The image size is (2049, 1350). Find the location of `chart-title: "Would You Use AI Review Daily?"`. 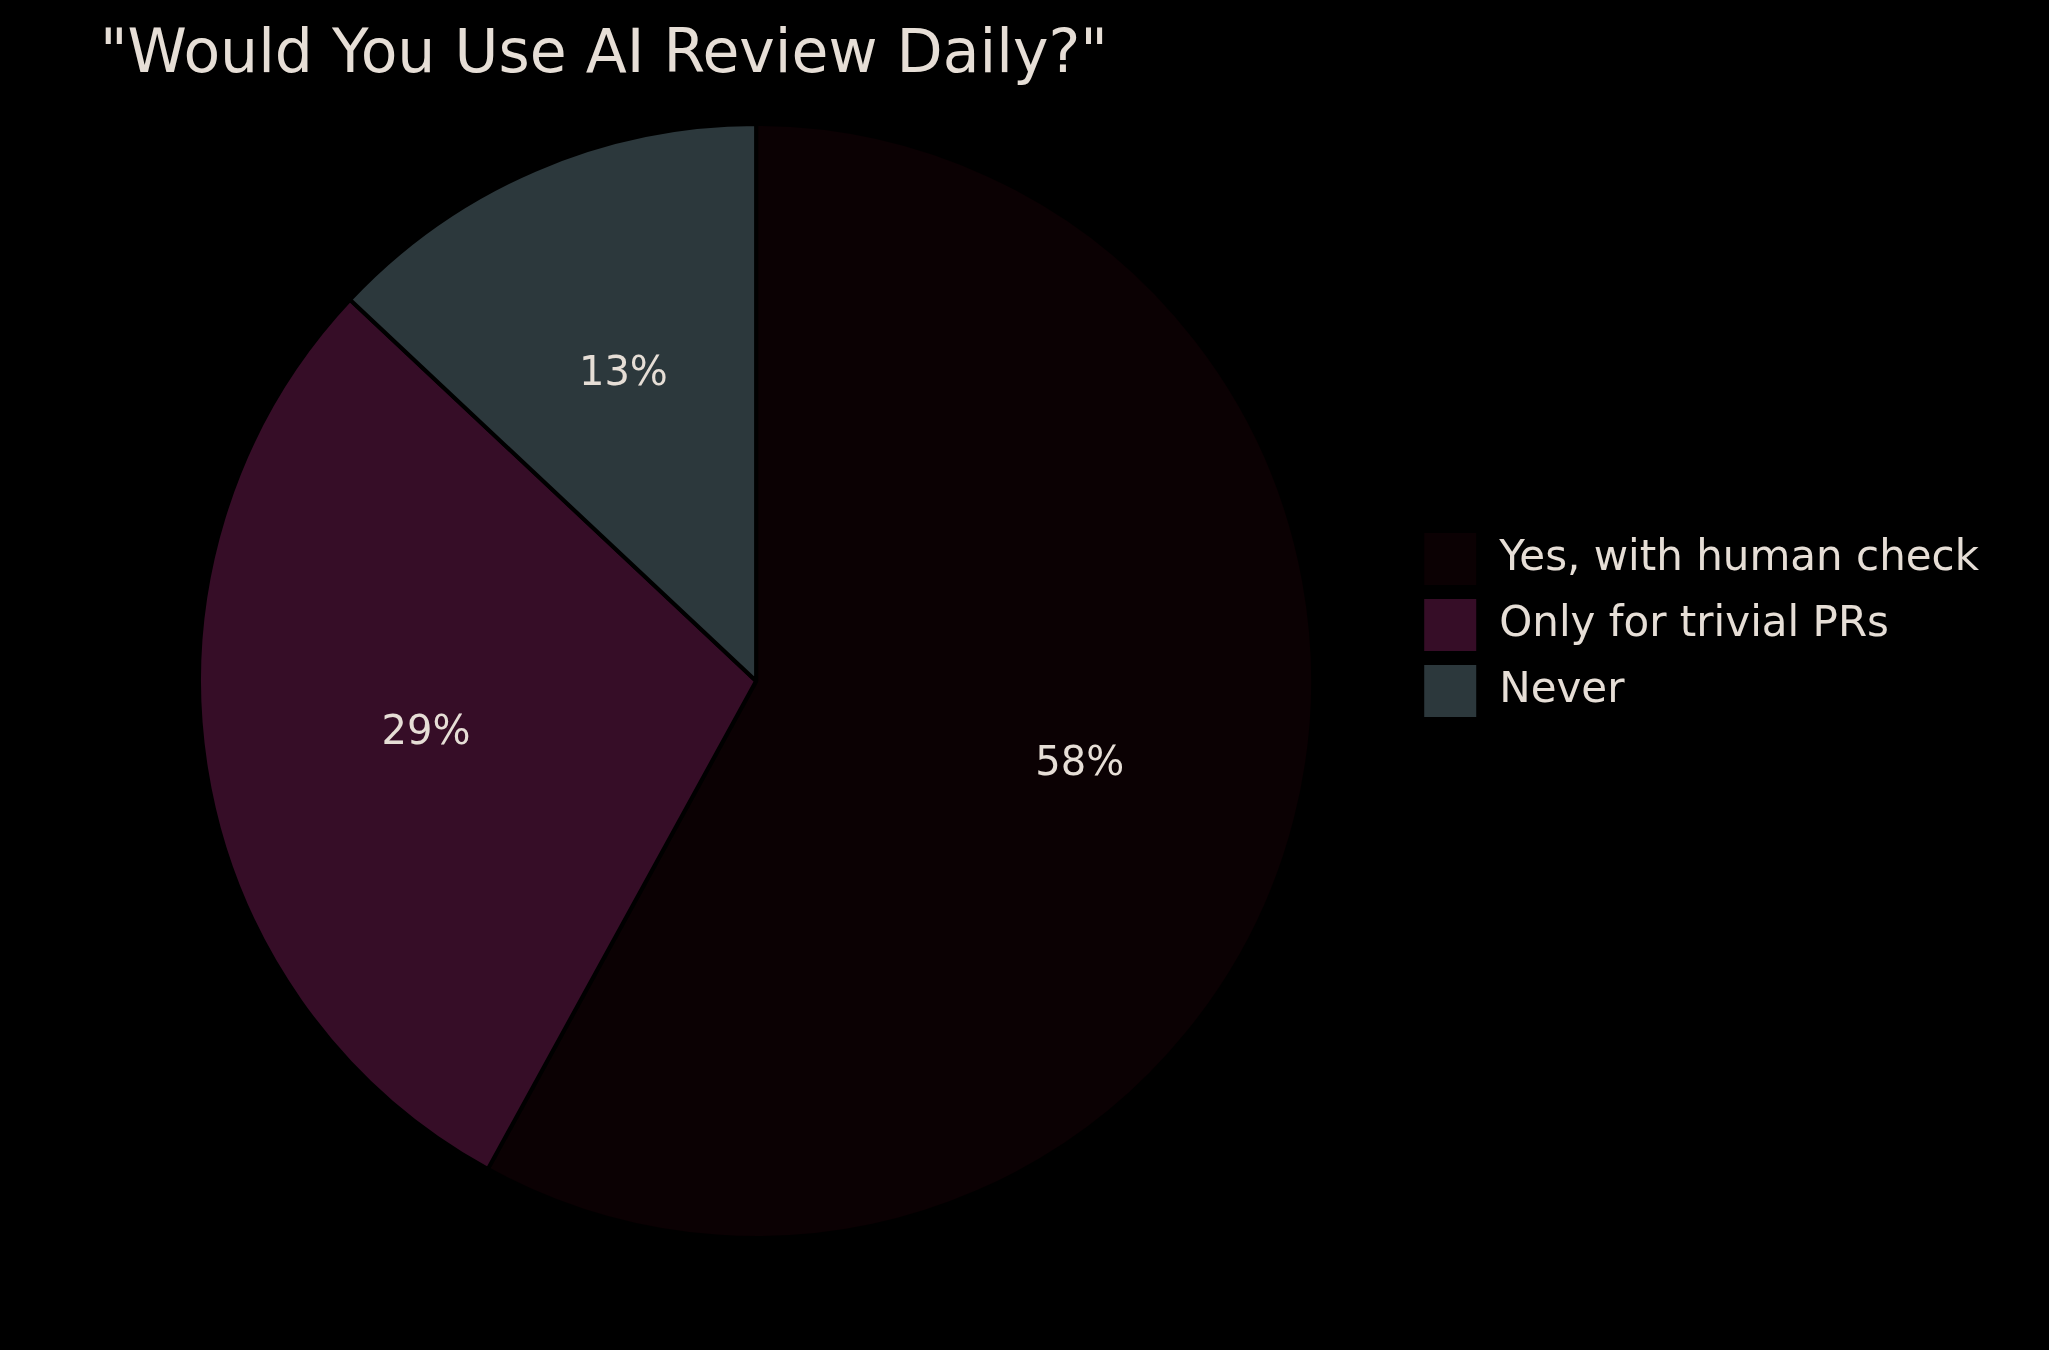

chart-title: "Would You Use AI Review Daily?" is located at coordinates (604, 50).